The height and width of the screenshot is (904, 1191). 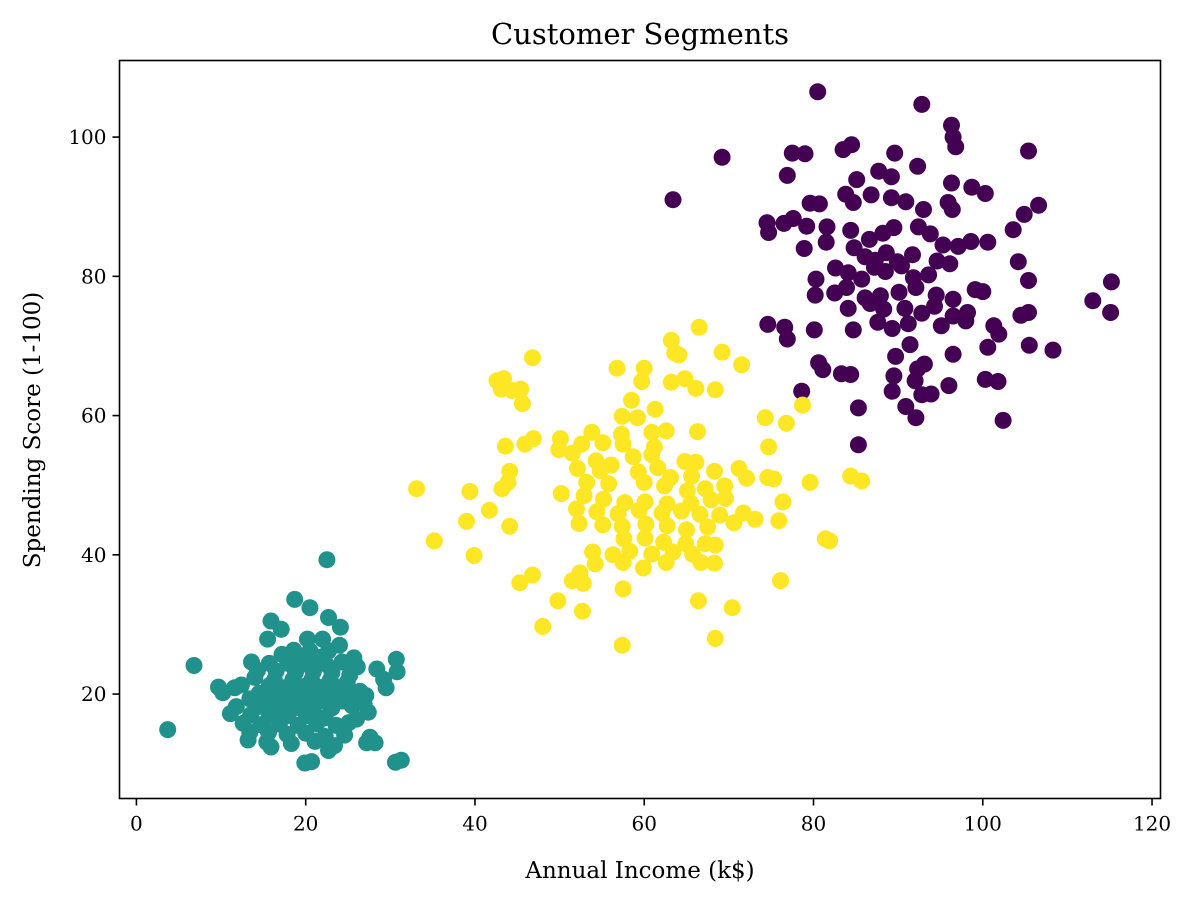 What do you see at coordinates (474, 824) in the screenshot?
I see `x-tick-label: 40` at bounding box center [474, 824].